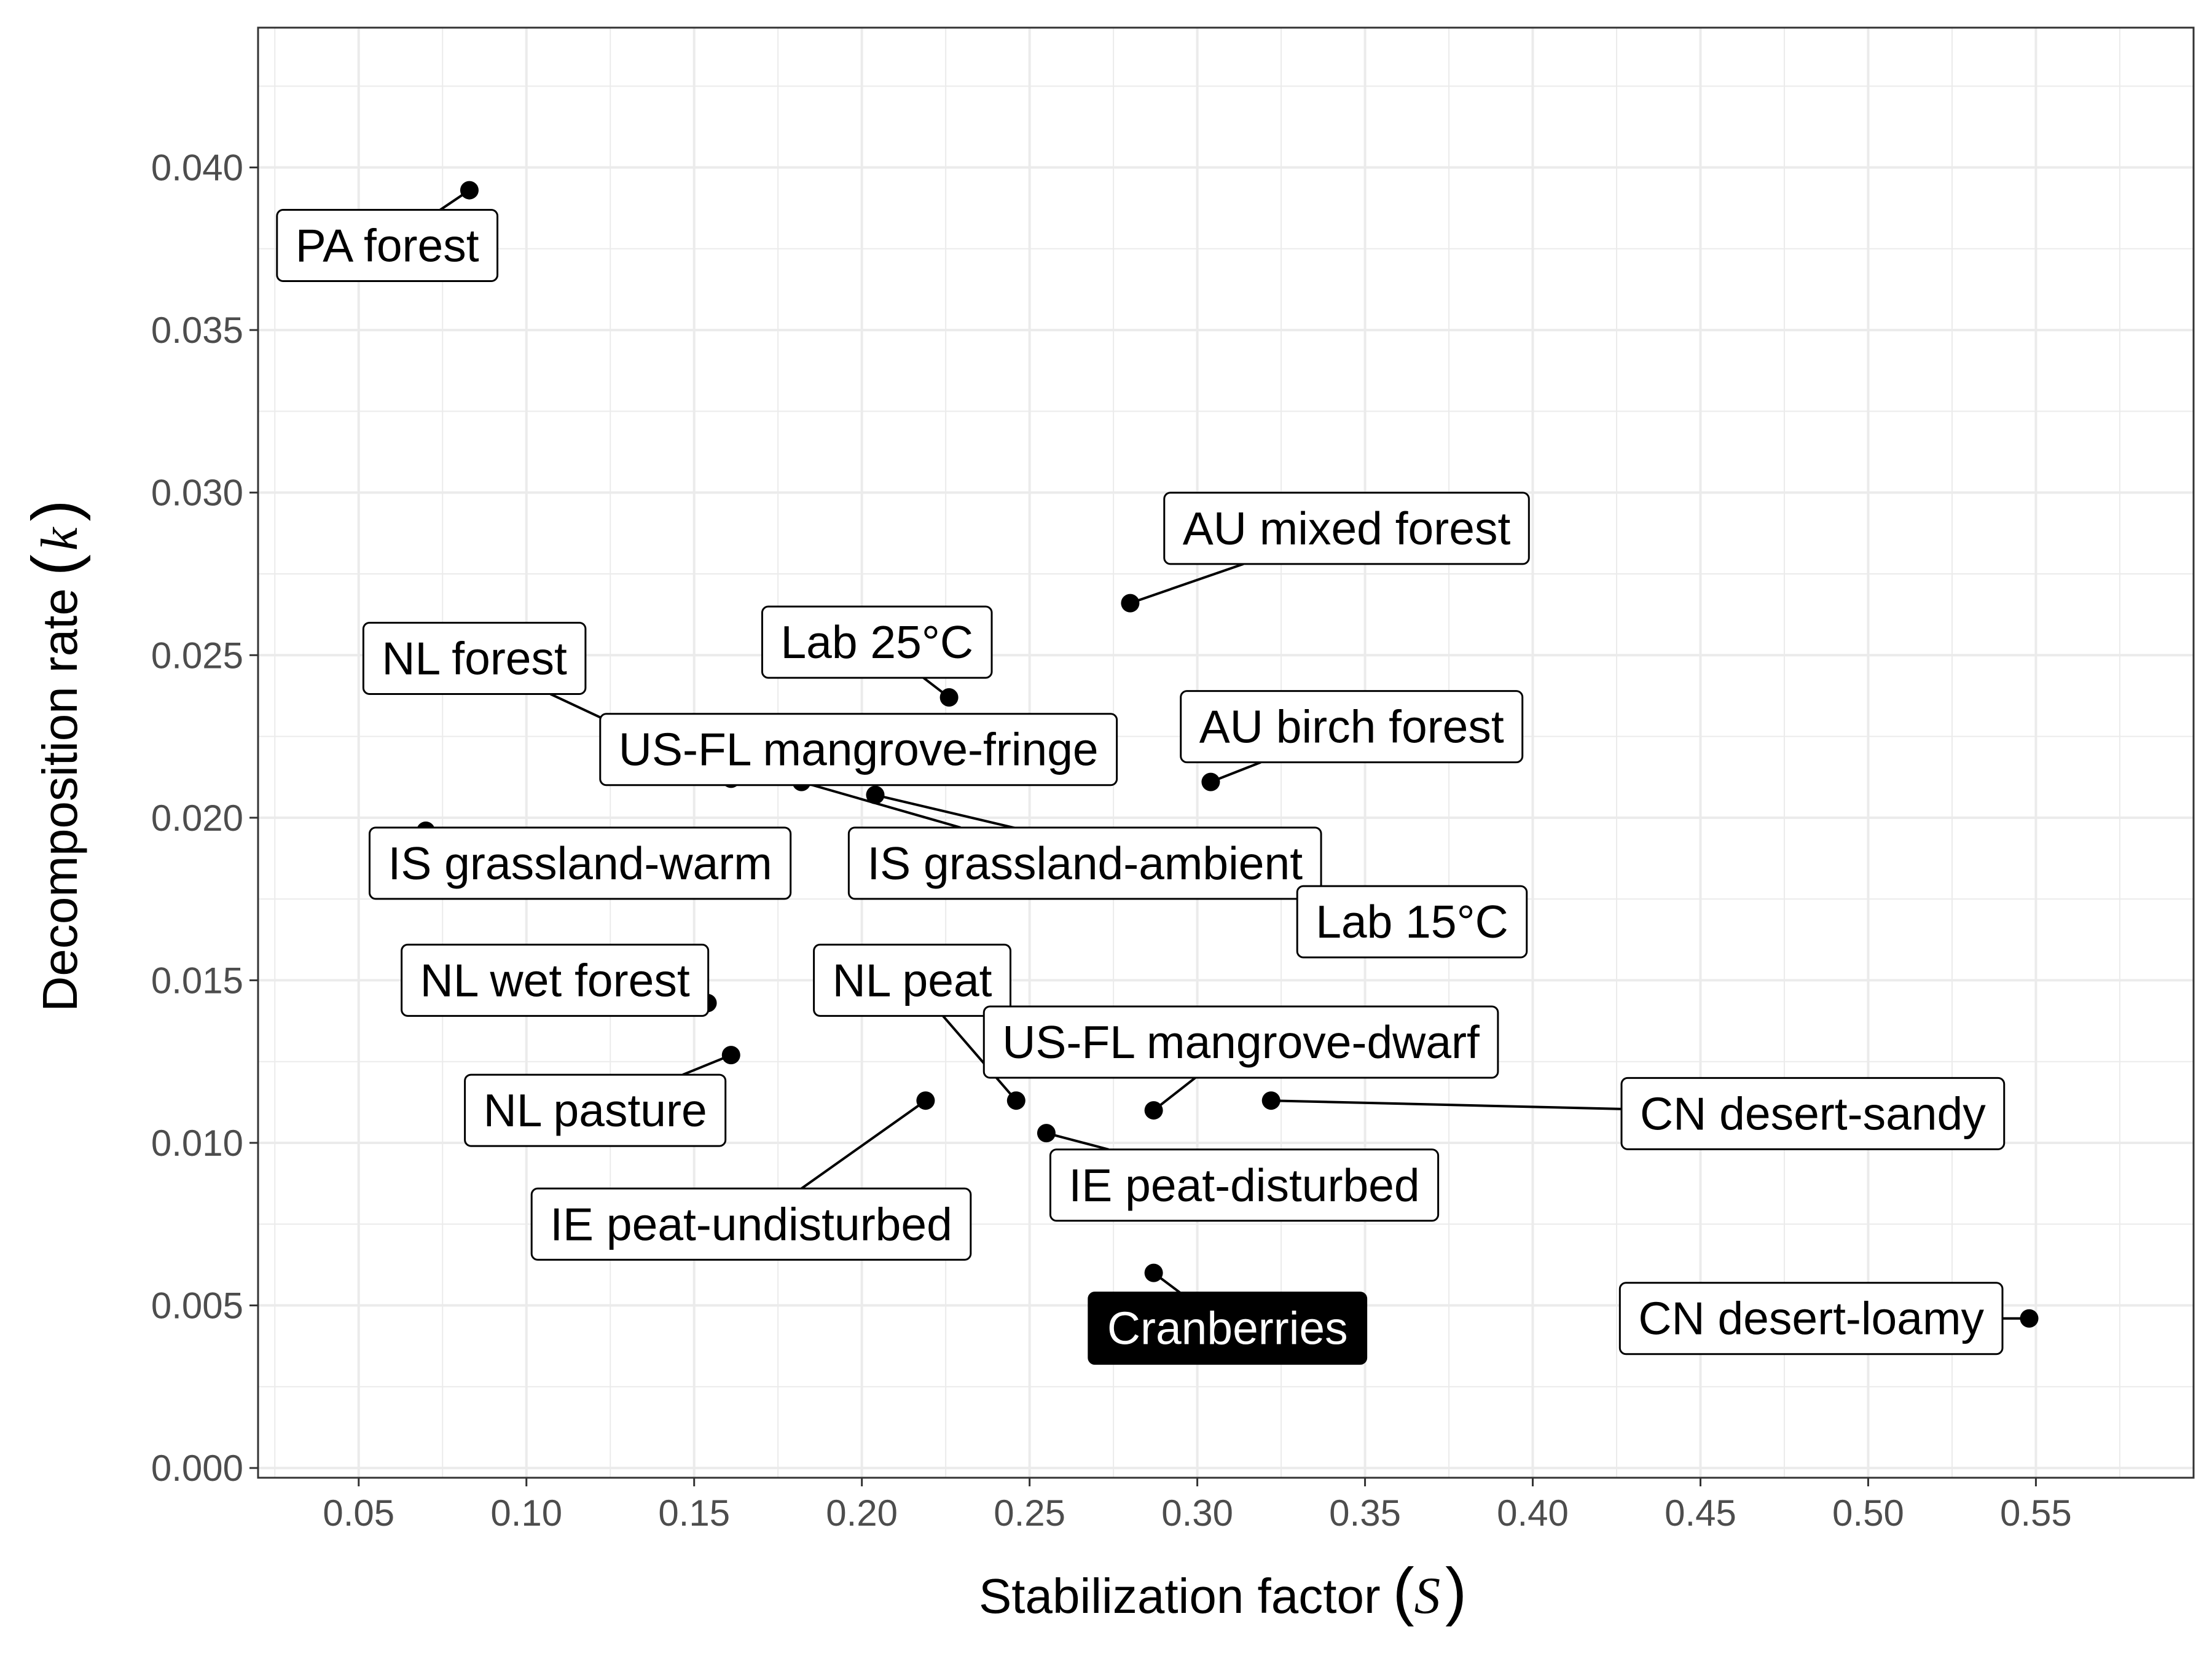  What do you see at coordinates (60, 799) in the screenshot?
I see `y-axis-title-text: Decomposition rate` at bounding box center [60, 799].